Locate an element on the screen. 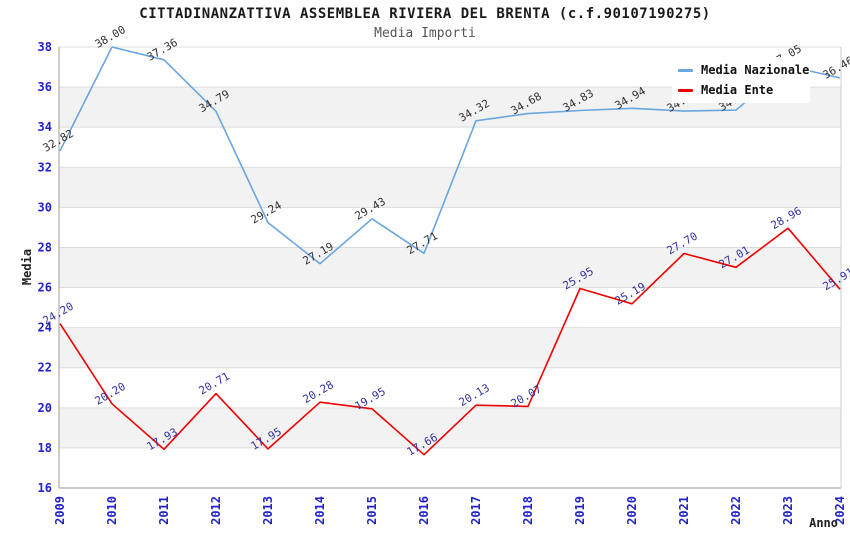  x-tick-label: 2009 is located at coordinates (60, 510).